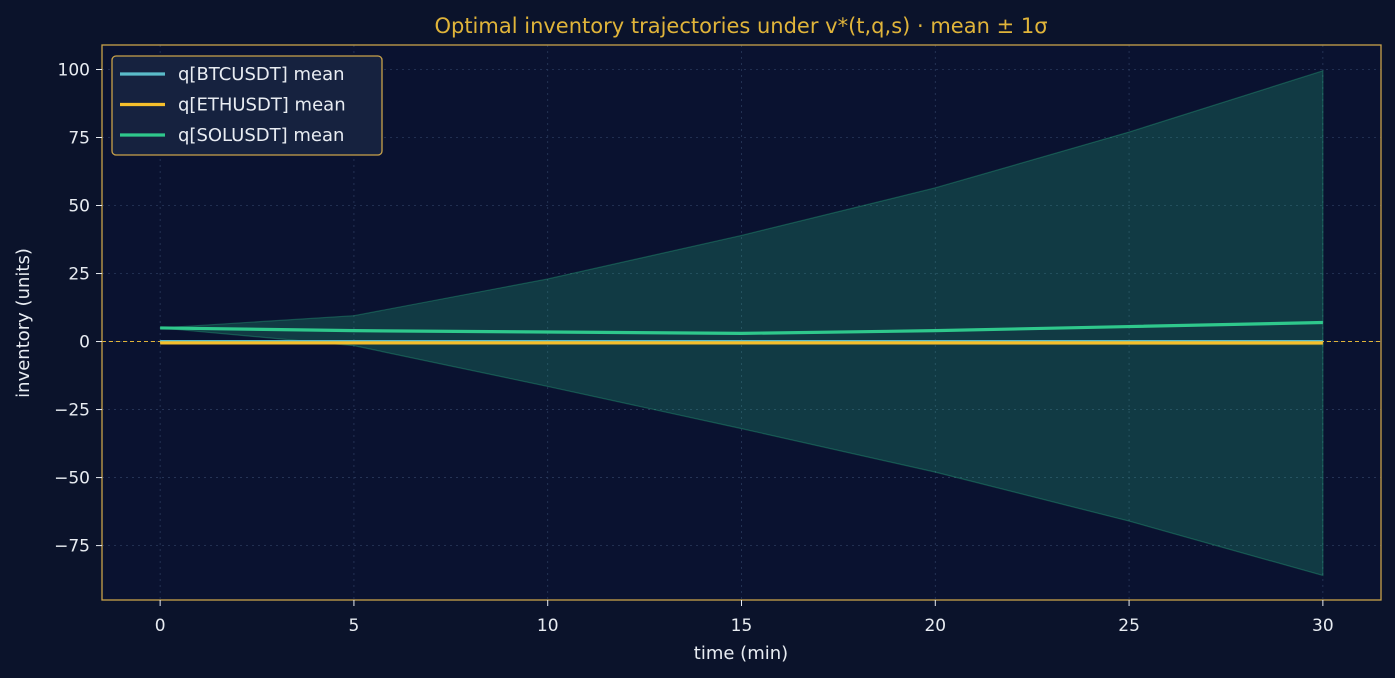  Describe the element at coordinates (261, 74) in the screenshot. I see `legend-label: q[BTCUSDT] mean` at that location.